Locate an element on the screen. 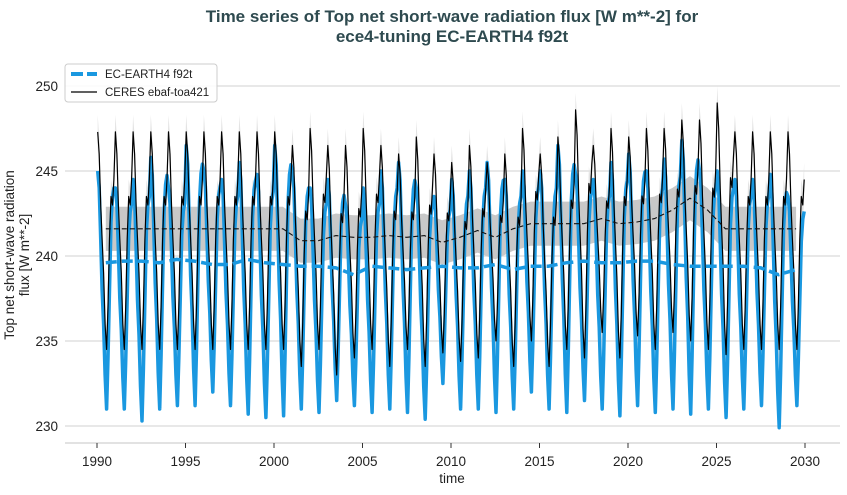 The height and width of the screenshot is (495, 847). x-tick-label: 2020 is located at coordinates (628, 461).